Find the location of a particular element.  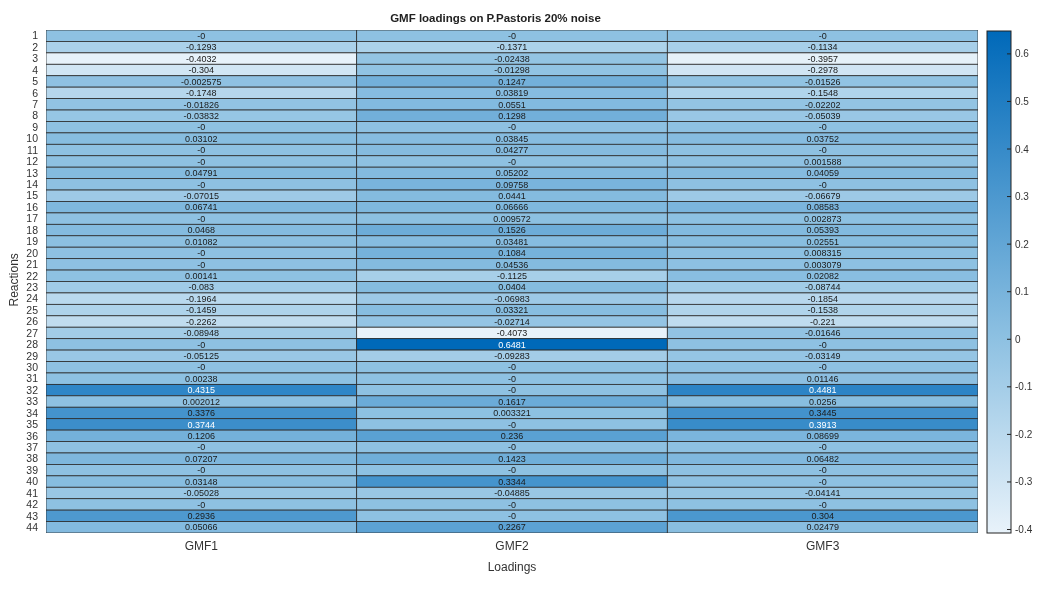

y-tick-label: 39 is located at coordinates (32, 469).